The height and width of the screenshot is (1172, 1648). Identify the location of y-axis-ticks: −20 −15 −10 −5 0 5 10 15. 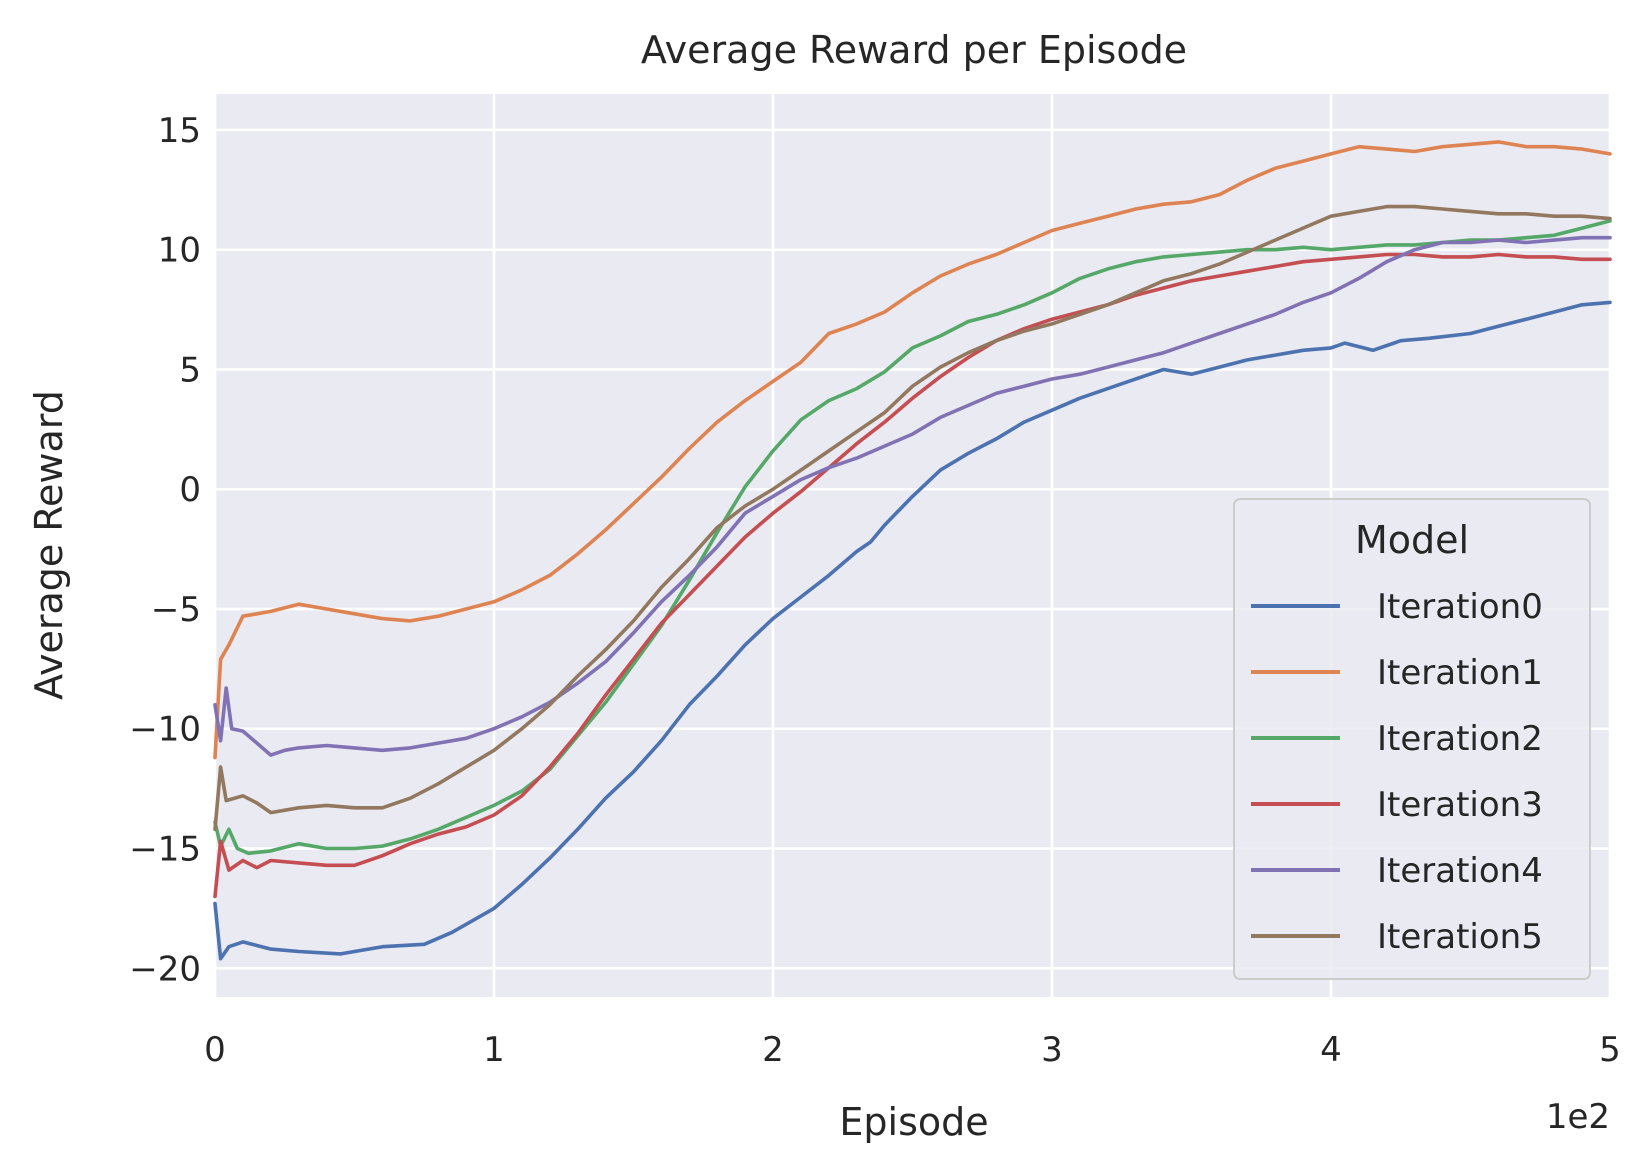
(165, 550).